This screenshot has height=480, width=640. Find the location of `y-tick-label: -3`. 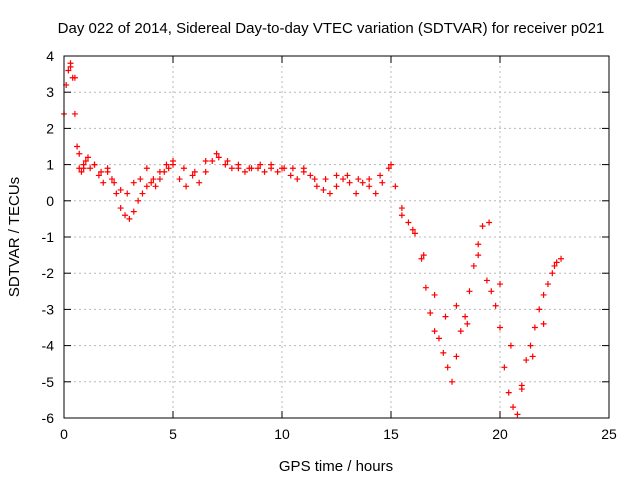

y-tick-label: -3 is located at coordinates (48, 309).